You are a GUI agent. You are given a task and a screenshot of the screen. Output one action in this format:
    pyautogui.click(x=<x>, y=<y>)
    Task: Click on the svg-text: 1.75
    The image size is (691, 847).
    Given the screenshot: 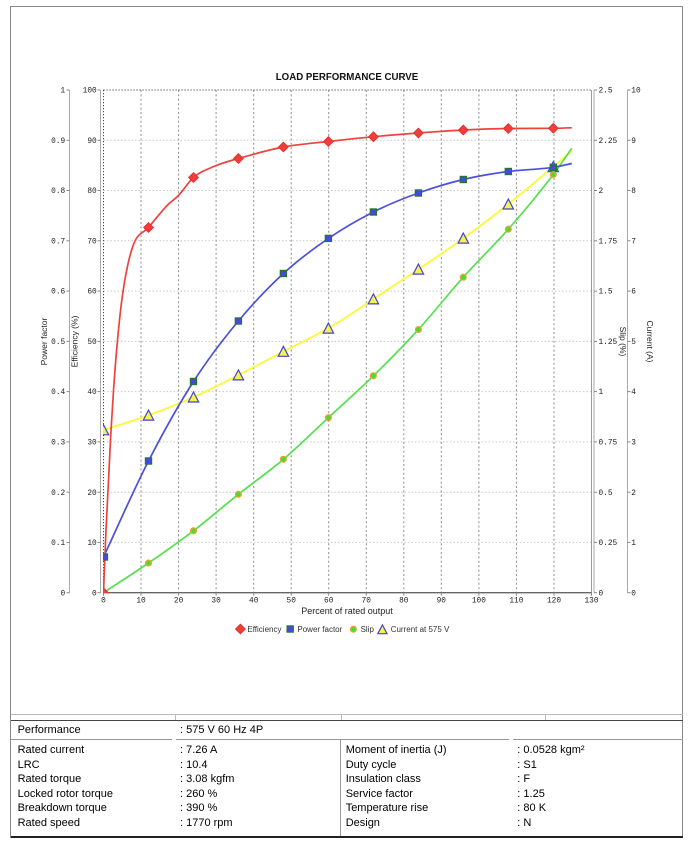 What is the action you would take?
    pyautogui.click(x=608, y=242)
    